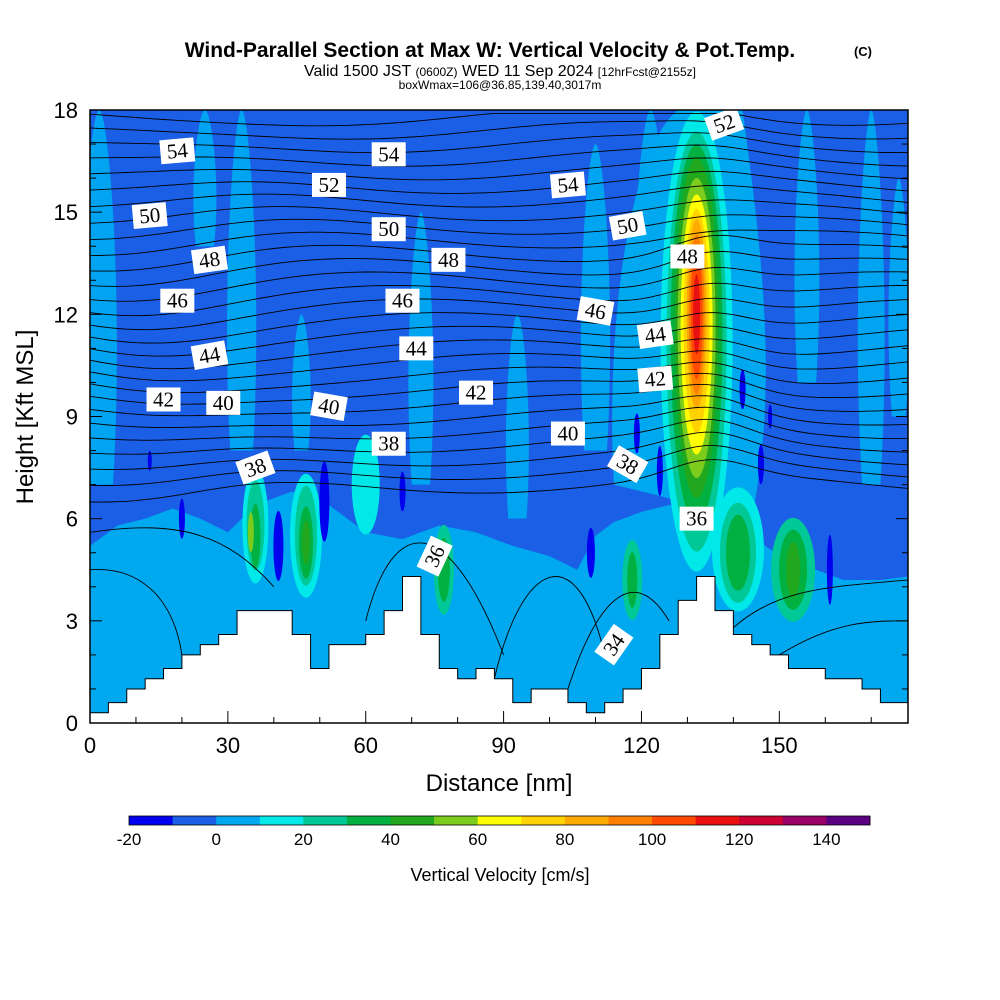 The width and height of the screenshot is (1000, 1000). Describe the element at coordinates (303, 839) in the screenshot. I see `colorbar-tick-label: 20` at that location.